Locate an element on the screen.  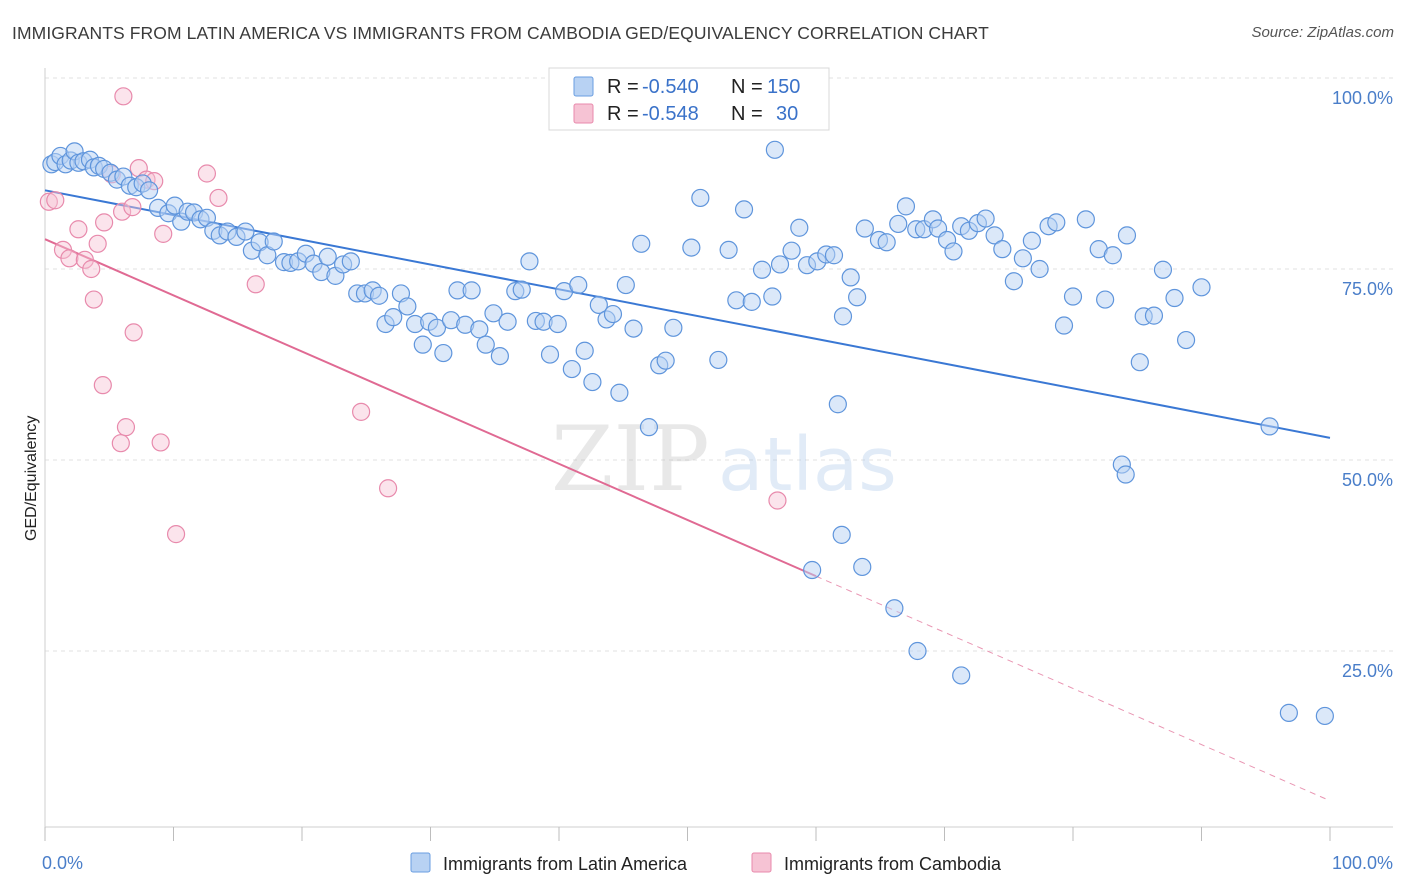
legend-swatch-cambodia is located at coordinates (761, 862).